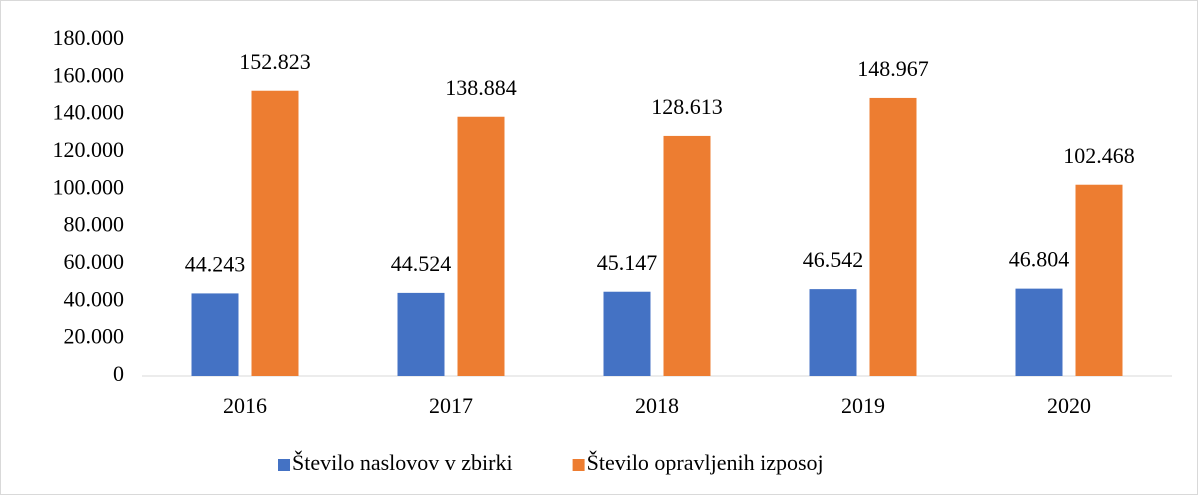  I want to click on y-tick-label: 160.000, so click(89, 74).